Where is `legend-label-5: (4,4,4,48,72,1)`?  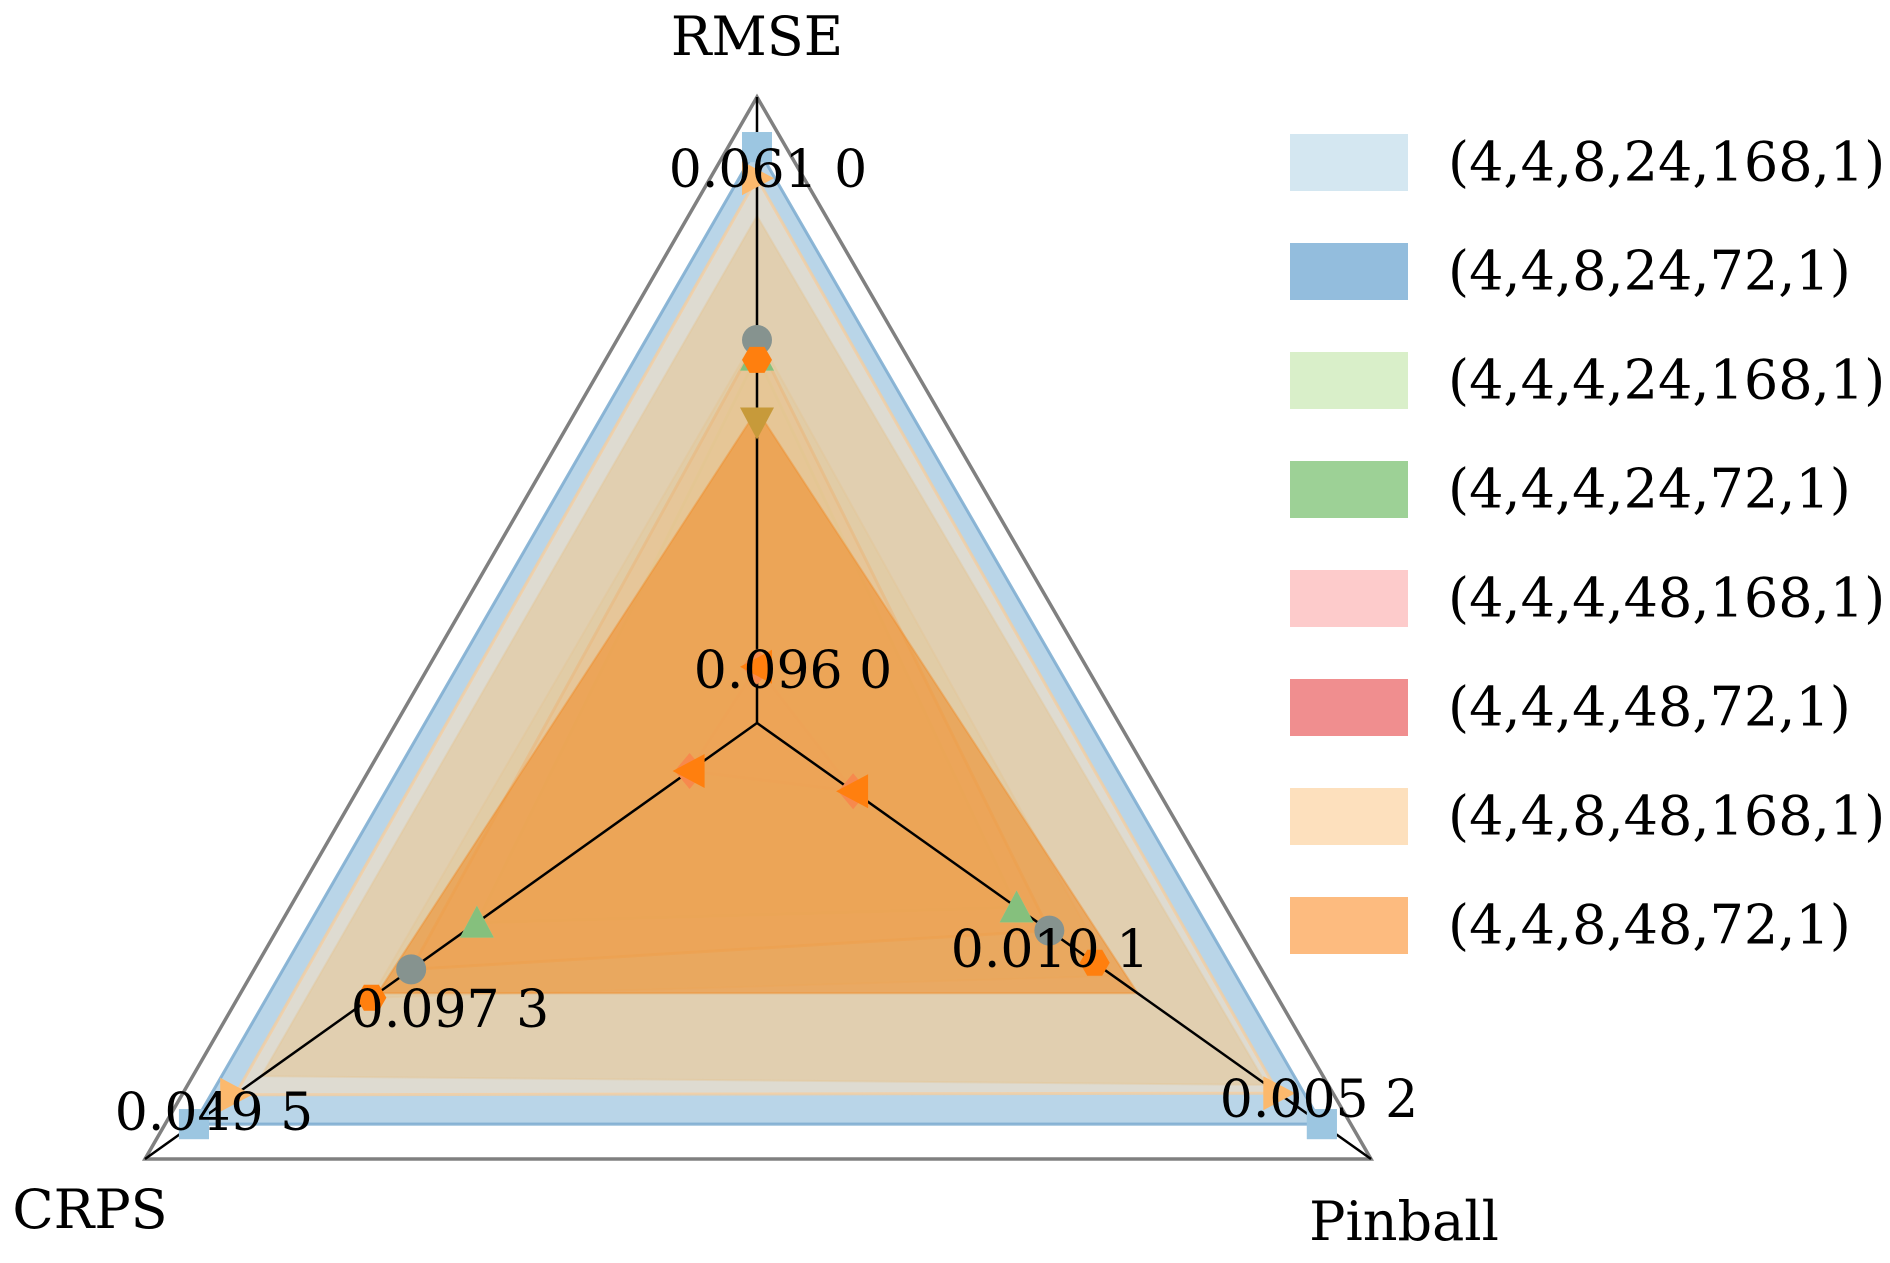
legend-label-5: (4,4,4,48,72,1) is located at coordinates (1649, 707).